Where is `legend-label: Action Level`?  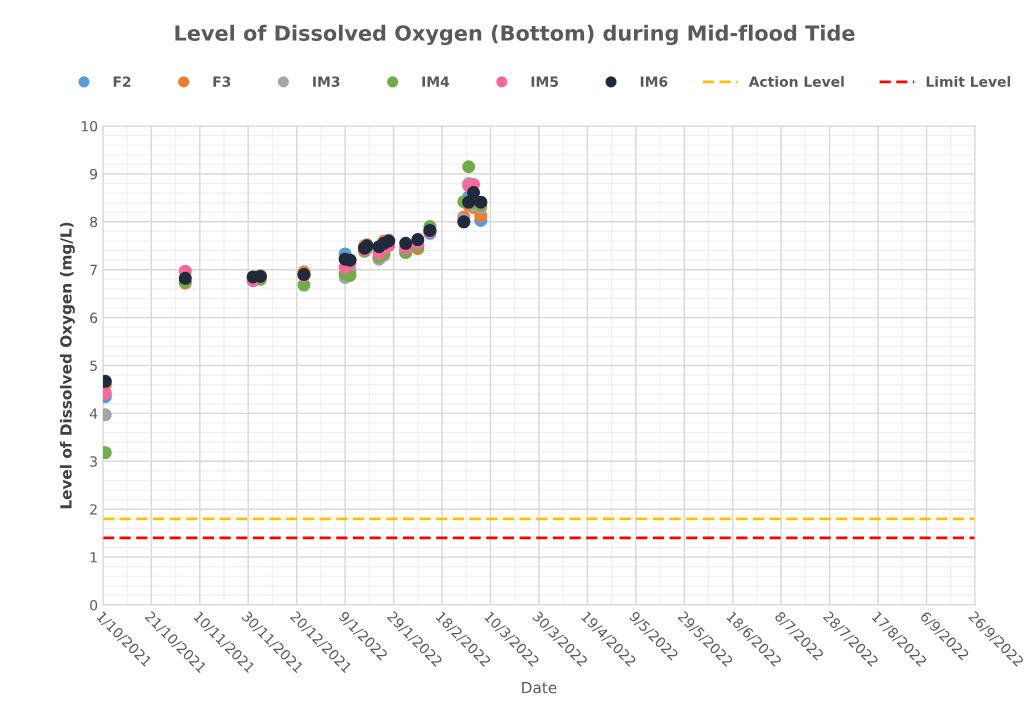
legend-label: Action Level is located at coordinates (796, 81).